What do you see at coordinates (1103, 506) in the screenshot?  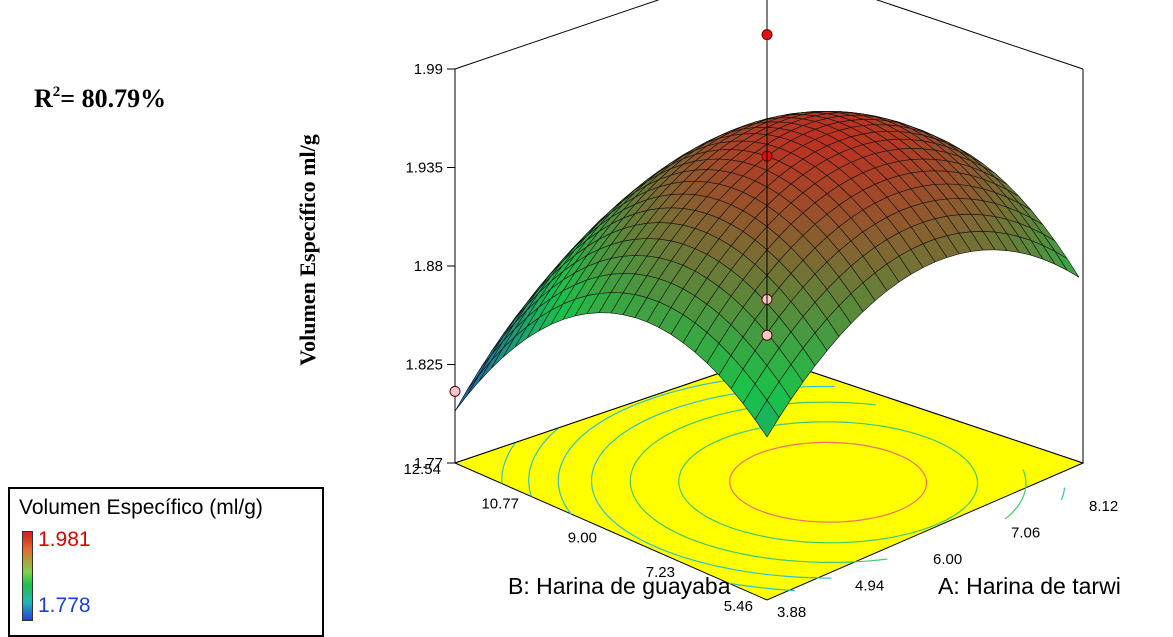 I see `x-tick-label: 8.12` at bounding box center [1103, 506].